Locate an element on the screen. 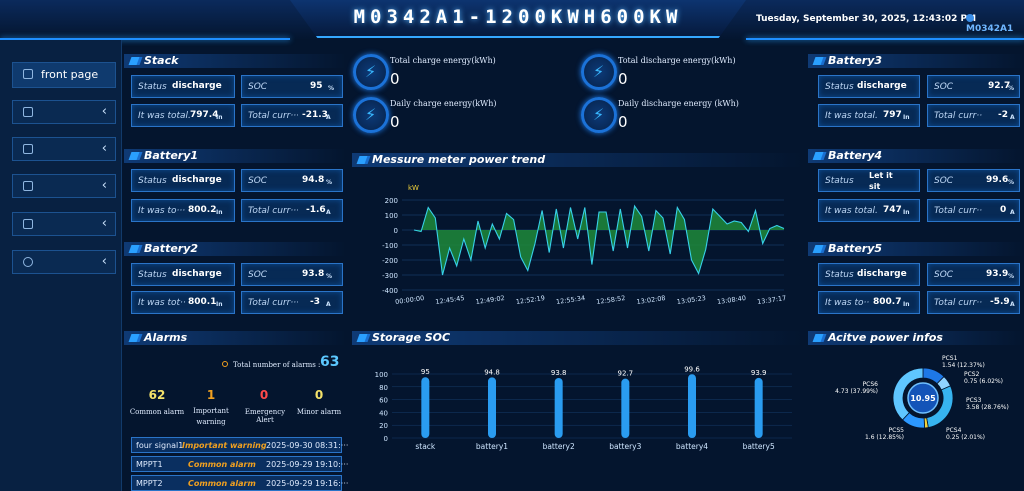 This screenshot has width=1024, height=491. battery5-total: It was to··· 800.7 In is located at coordinates (869, 302).